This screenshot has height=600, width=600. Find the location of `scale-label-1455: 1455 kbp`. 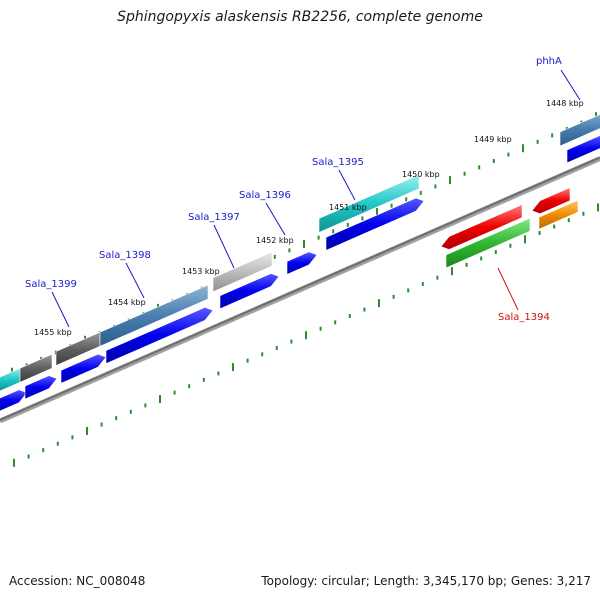

scale-label-1455: 1455 kbp is located at coordinates (53, 332).